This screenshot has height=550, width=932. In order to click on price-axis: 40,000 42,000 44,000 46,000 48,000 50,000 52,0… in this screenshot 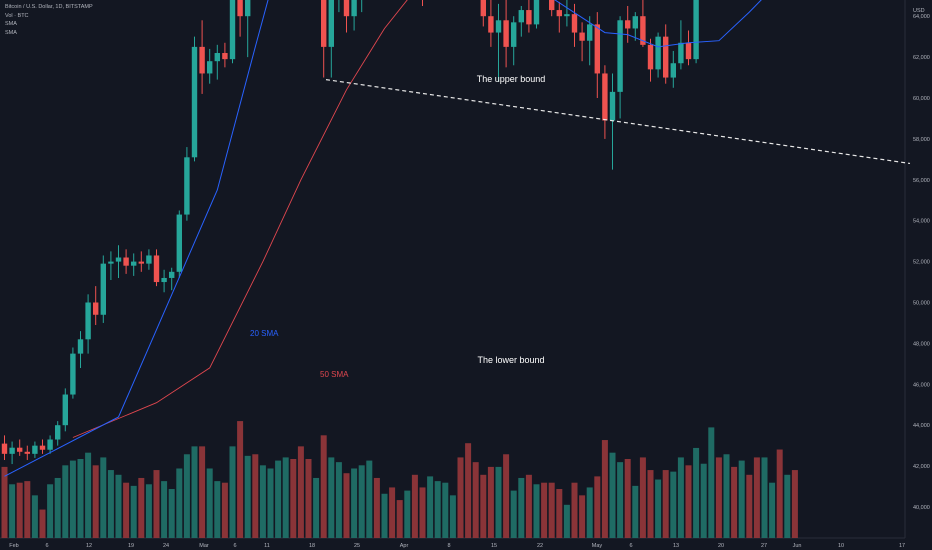, I will do `click(921, 255)`.